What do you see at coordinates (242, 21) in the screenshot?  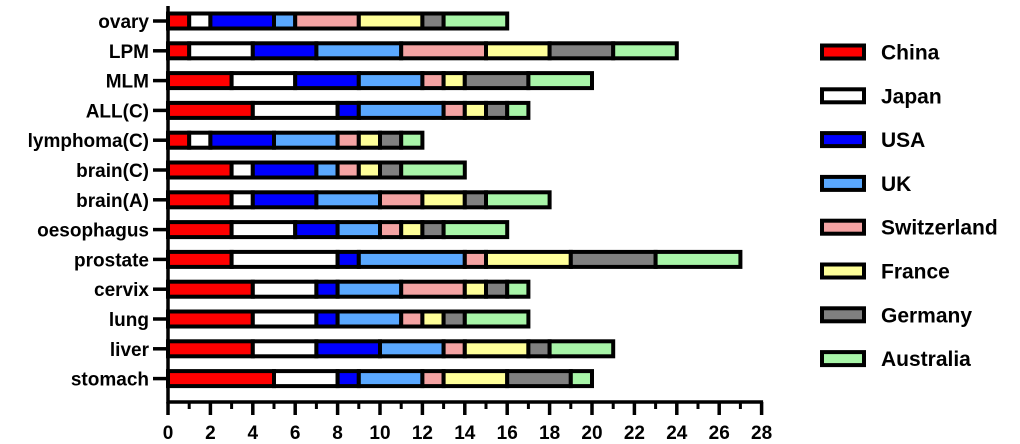 I see `bar-segment-ovary-usa` at bounding box center [242, 21].